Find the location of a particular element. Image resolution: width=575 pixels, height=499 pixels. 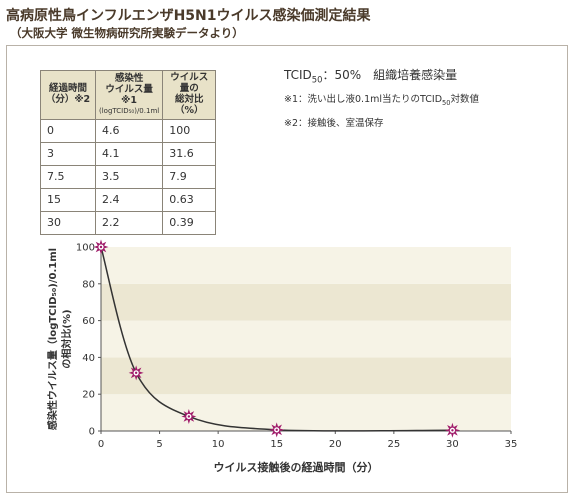

x-tick-label: 20 is located at coordinates (335, 444).